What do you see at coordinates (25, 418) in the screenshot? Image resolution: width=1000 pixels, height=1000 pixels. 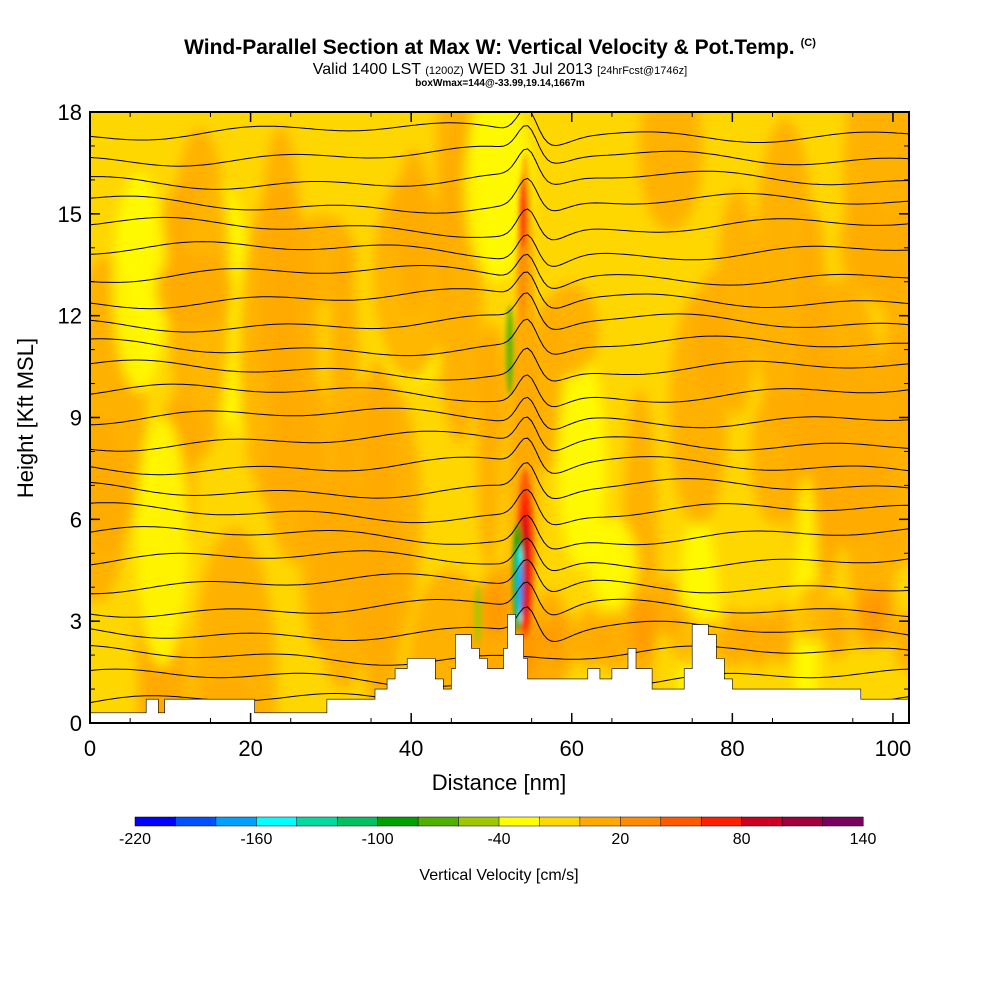 I see `y-axis-label: Height [Kft MSL]` at bounding box center [25, 418].